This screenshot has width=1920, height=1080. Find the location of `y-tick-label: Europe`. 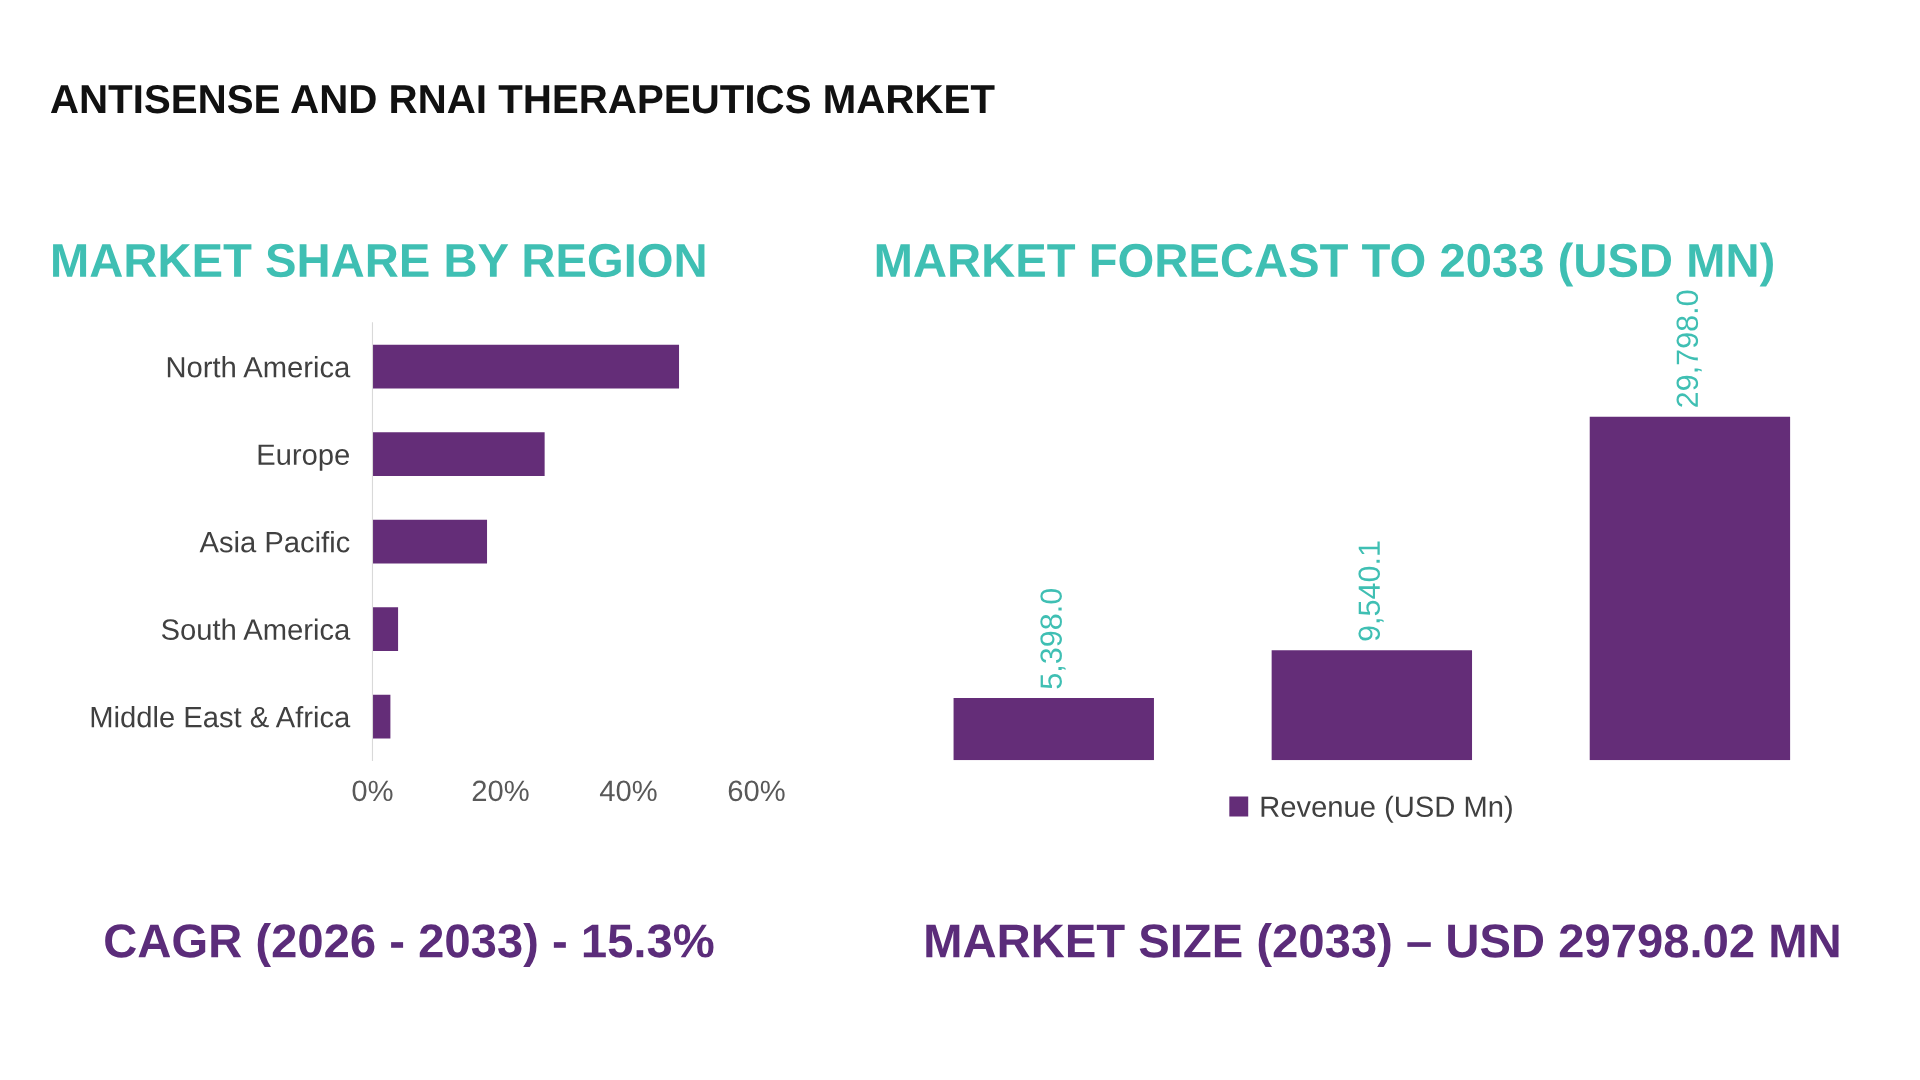

y-tick-label: Europe is located at coordinates (303, 457).